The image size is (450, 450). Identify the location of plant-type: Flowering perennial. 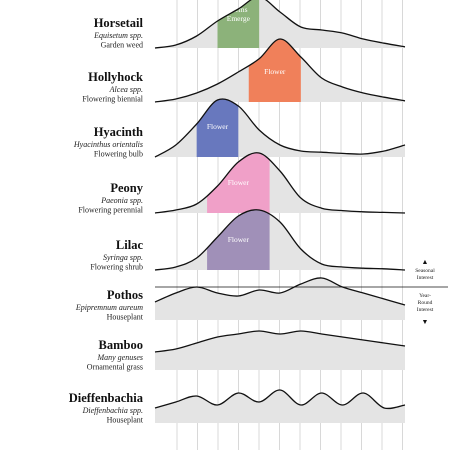
(110, 210).